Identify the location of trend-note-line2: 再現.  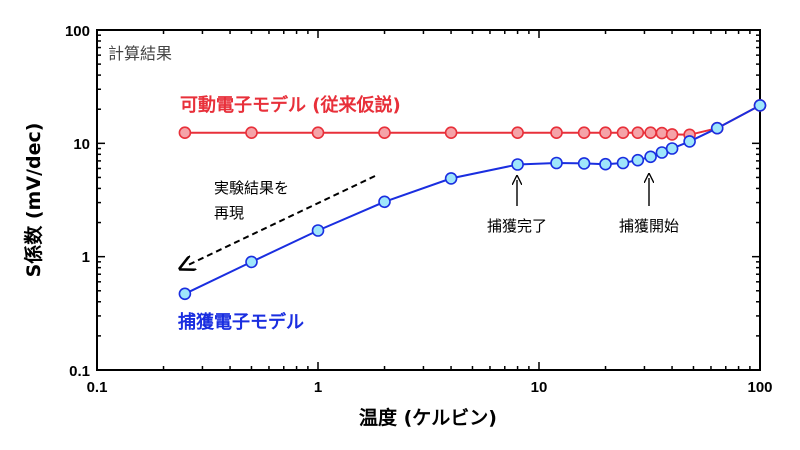
(229, 213).